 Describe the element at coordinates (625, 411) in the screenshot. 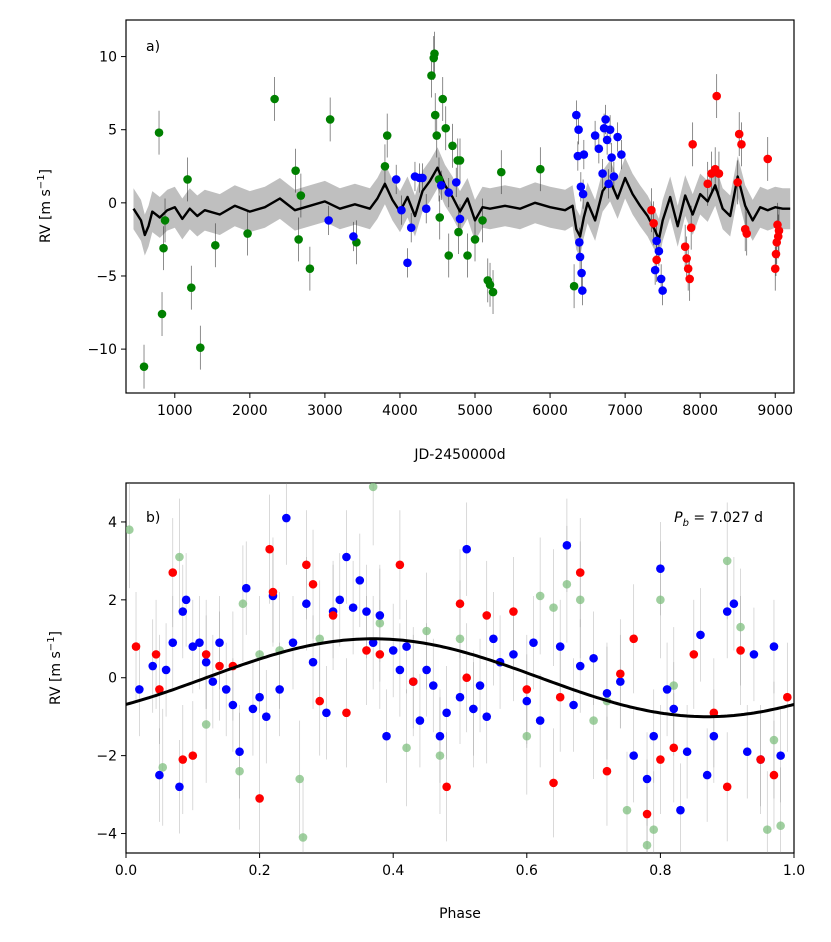

I see `x-tick-label: 7000` at that location.